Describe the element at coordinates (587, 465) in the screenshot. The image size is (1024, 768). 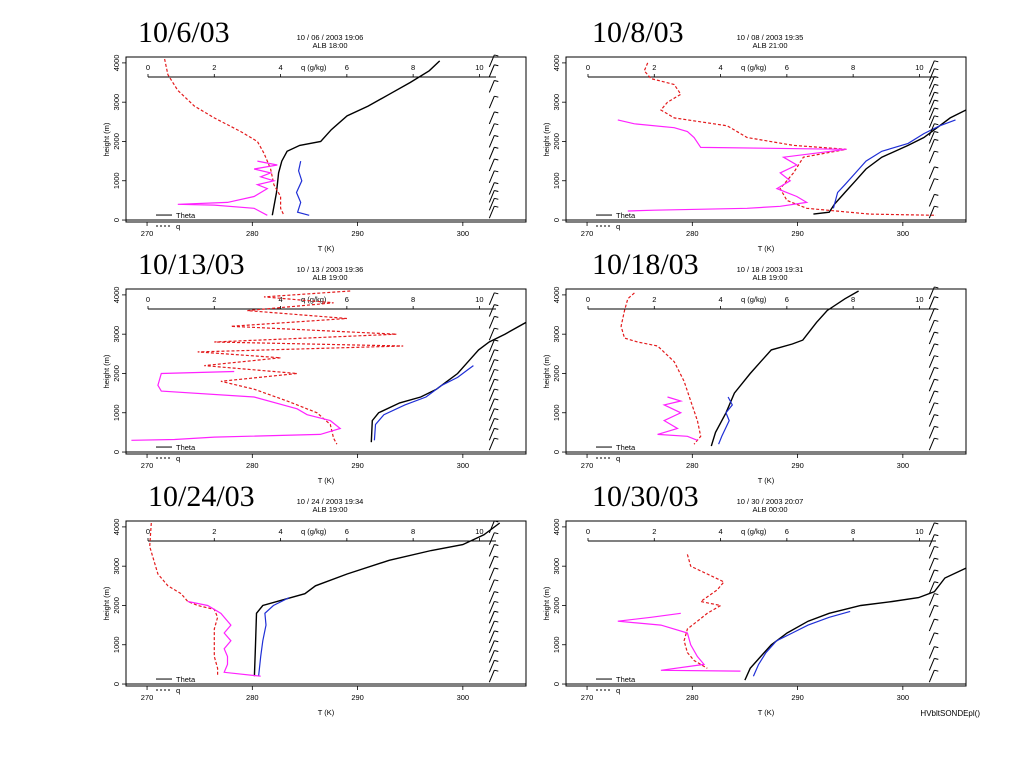
I see `x-tick-label: 270` at that location.